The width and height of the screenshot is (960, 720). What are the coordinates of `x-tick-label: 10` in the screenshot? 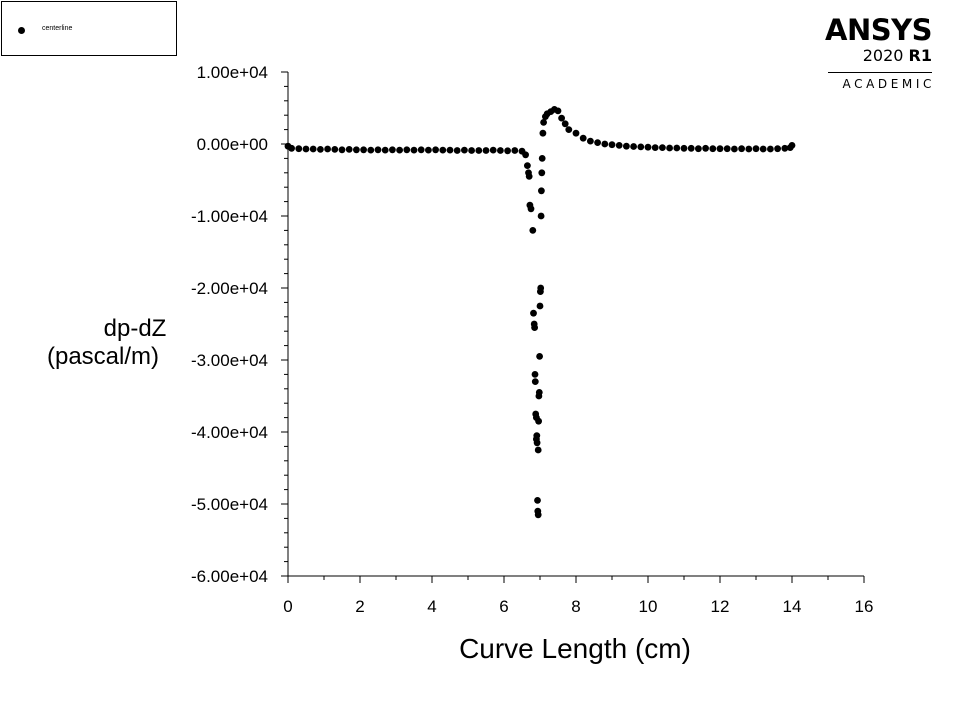 It's located at (648, 606).